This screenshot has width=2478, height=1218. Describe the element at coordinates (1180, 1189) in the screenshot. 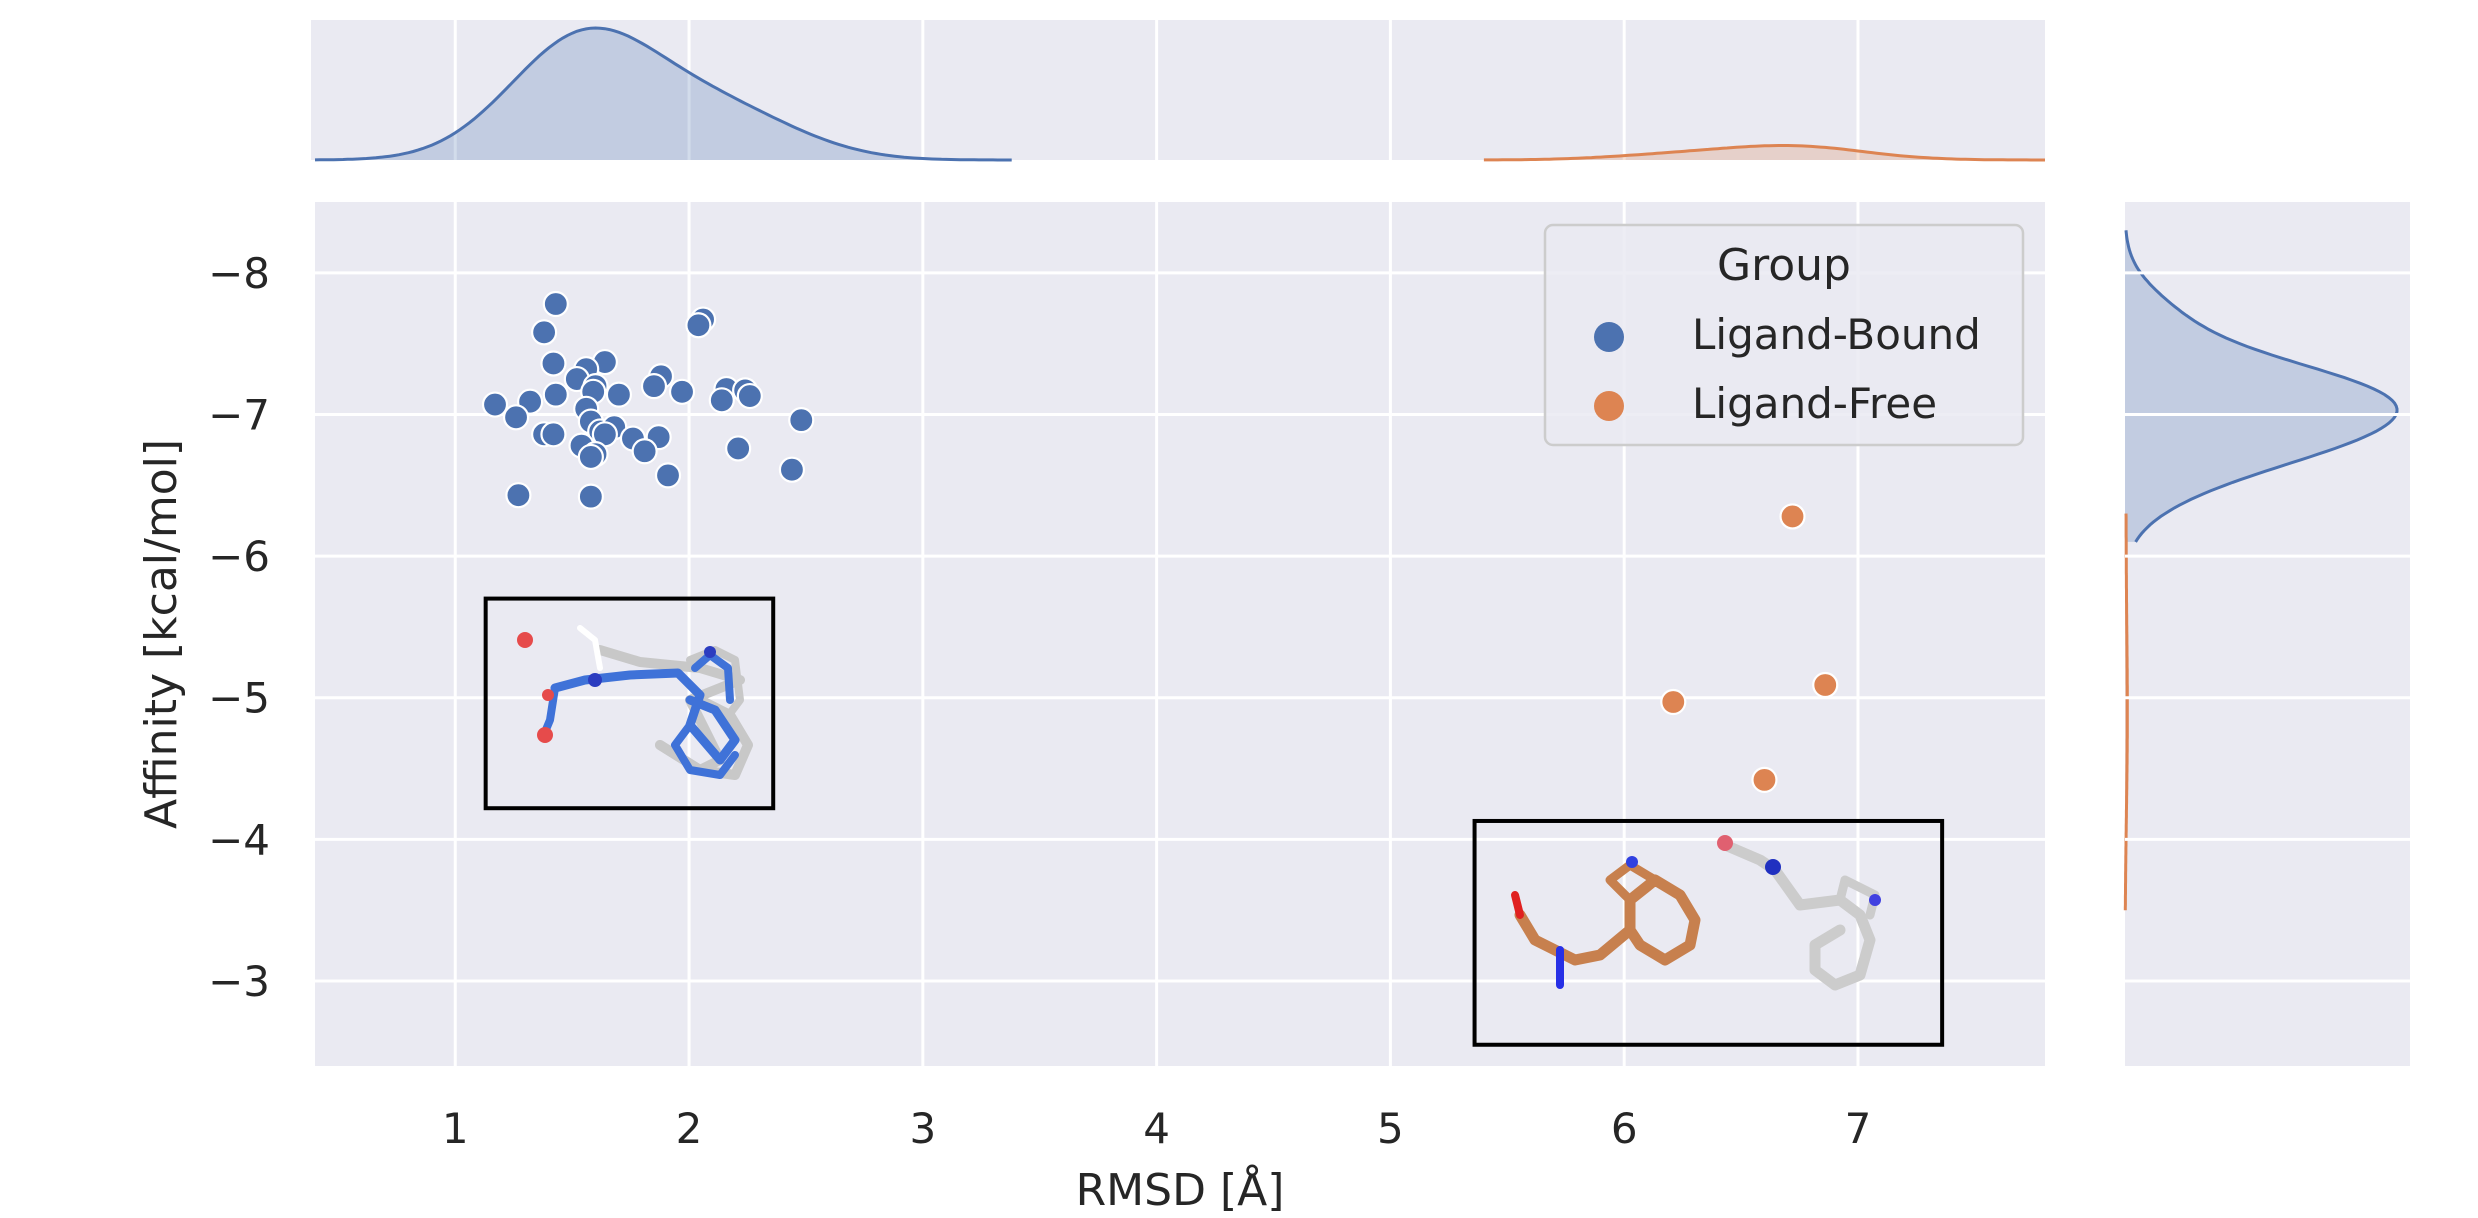

I see `x-axis-label: RMSD [Å]` at that location.